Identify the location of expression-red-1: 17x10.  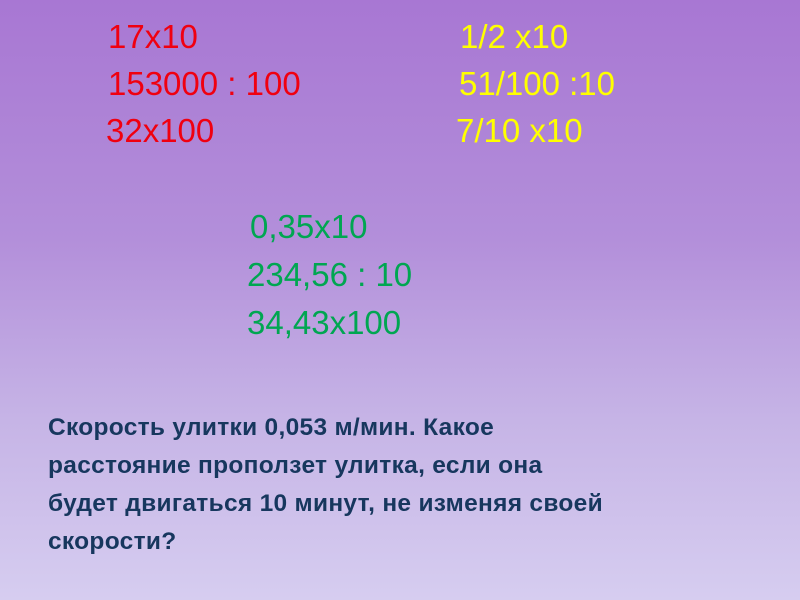
(153, 36).